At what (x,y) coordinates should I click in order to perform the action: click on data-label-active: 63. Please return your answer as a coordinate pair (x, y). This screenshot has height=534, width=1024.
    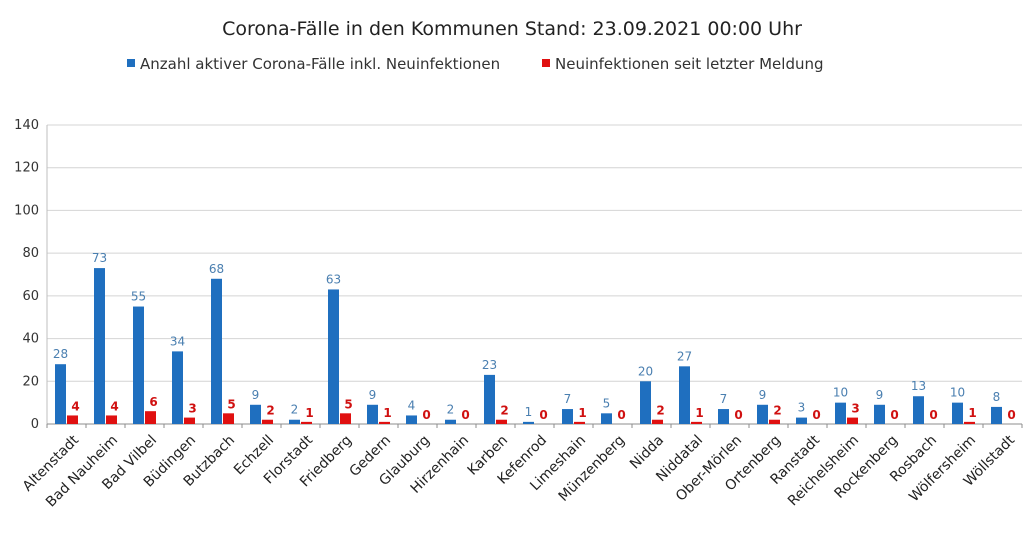
    Looking at the image, I should click on (333, 279).